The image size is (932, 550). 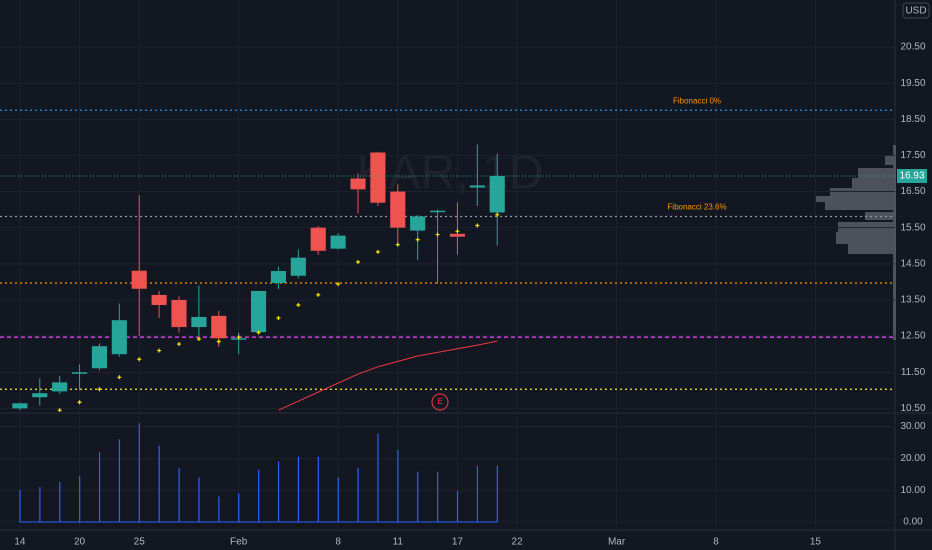 I want to click on x-tick-label: 22, so click(x=518, y=542).